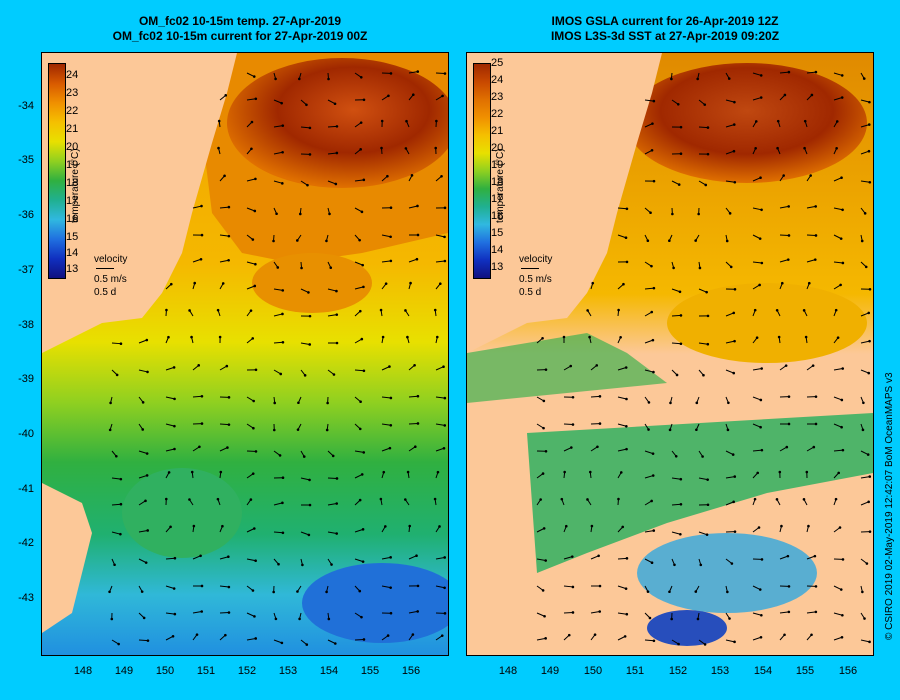  I want to click on velocity-duration: 0.5 d, so click(530, 292).